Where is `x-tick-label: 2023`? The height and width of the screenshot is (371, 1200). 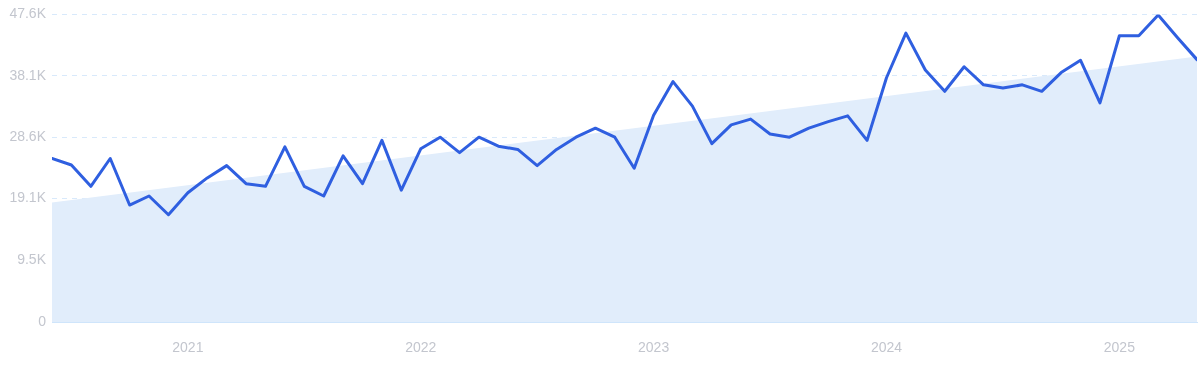
x-tick-label: 2023 is located at coordinates (654, 347).